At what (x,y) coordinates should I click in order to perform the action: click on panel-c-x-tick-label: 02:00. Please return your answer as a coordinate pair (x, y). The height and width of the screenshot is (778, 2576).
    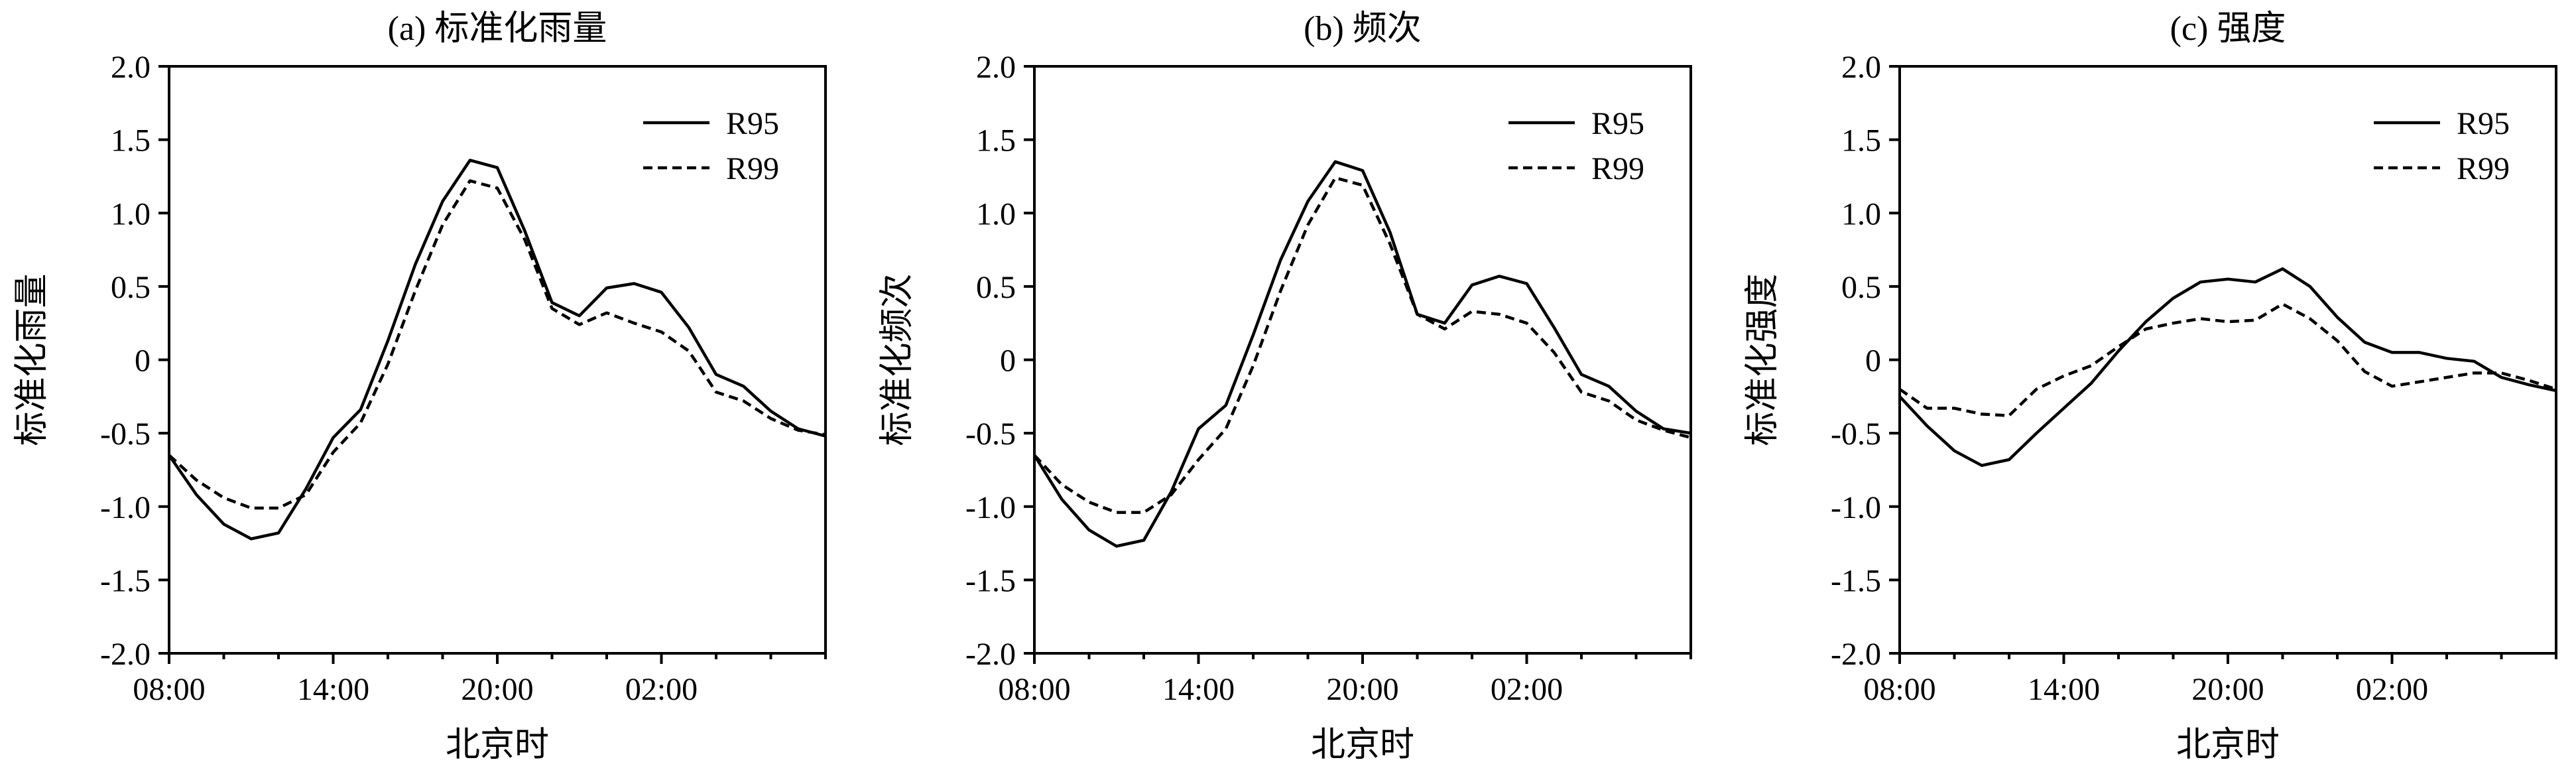
    Looking at the image, I should click on (2392, 689).